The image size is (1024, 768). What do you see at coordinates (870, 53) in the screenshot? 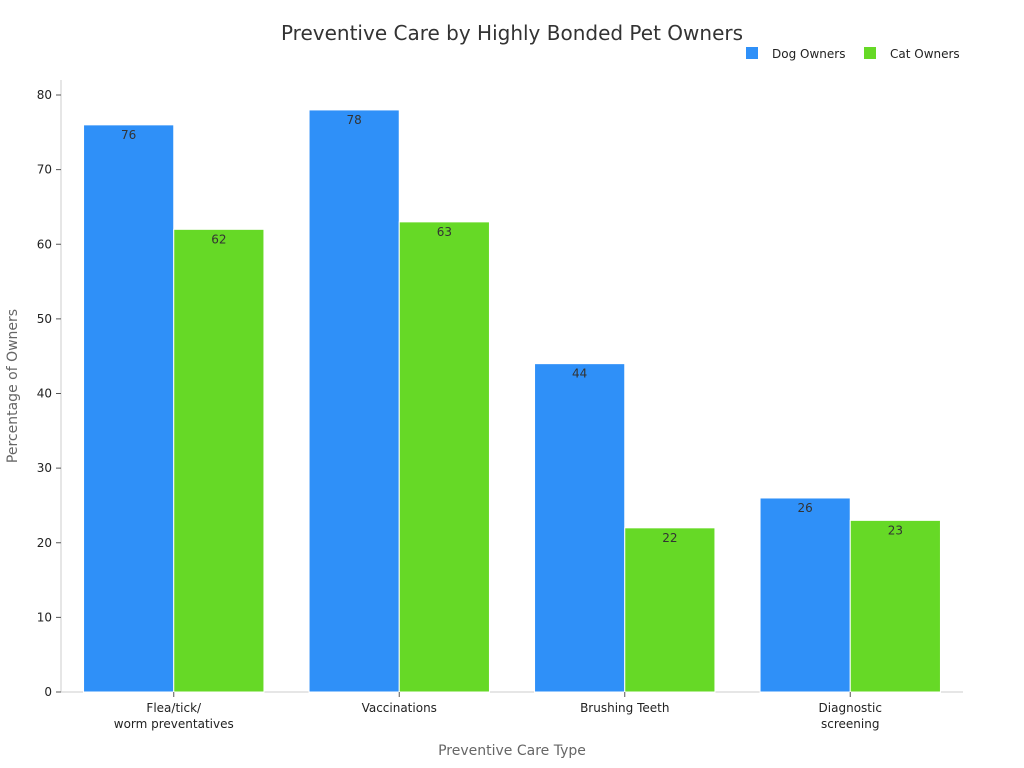
I see `legend-swatch-cat-owners` at bounding box center [870, 53].